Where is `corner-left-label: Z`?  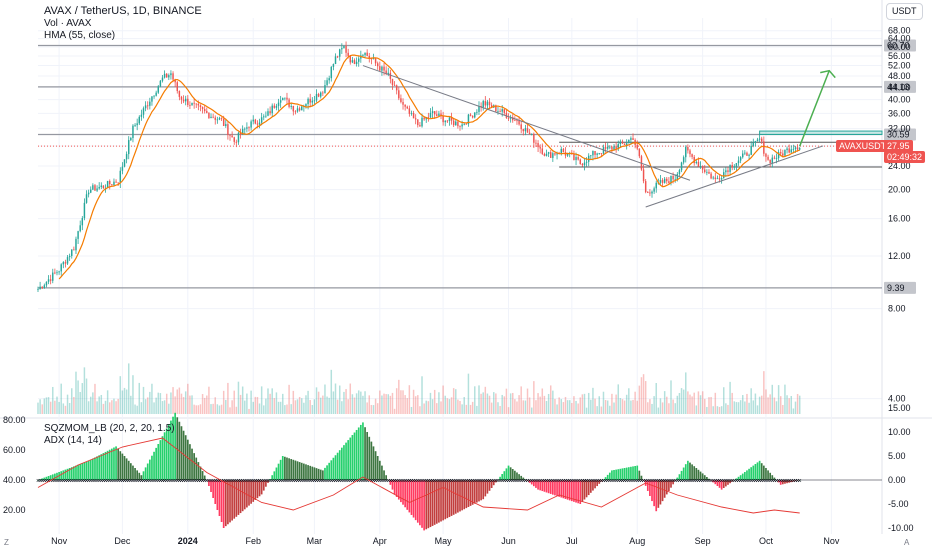 corner-left-label: Z is located at coordinates (6, 542).